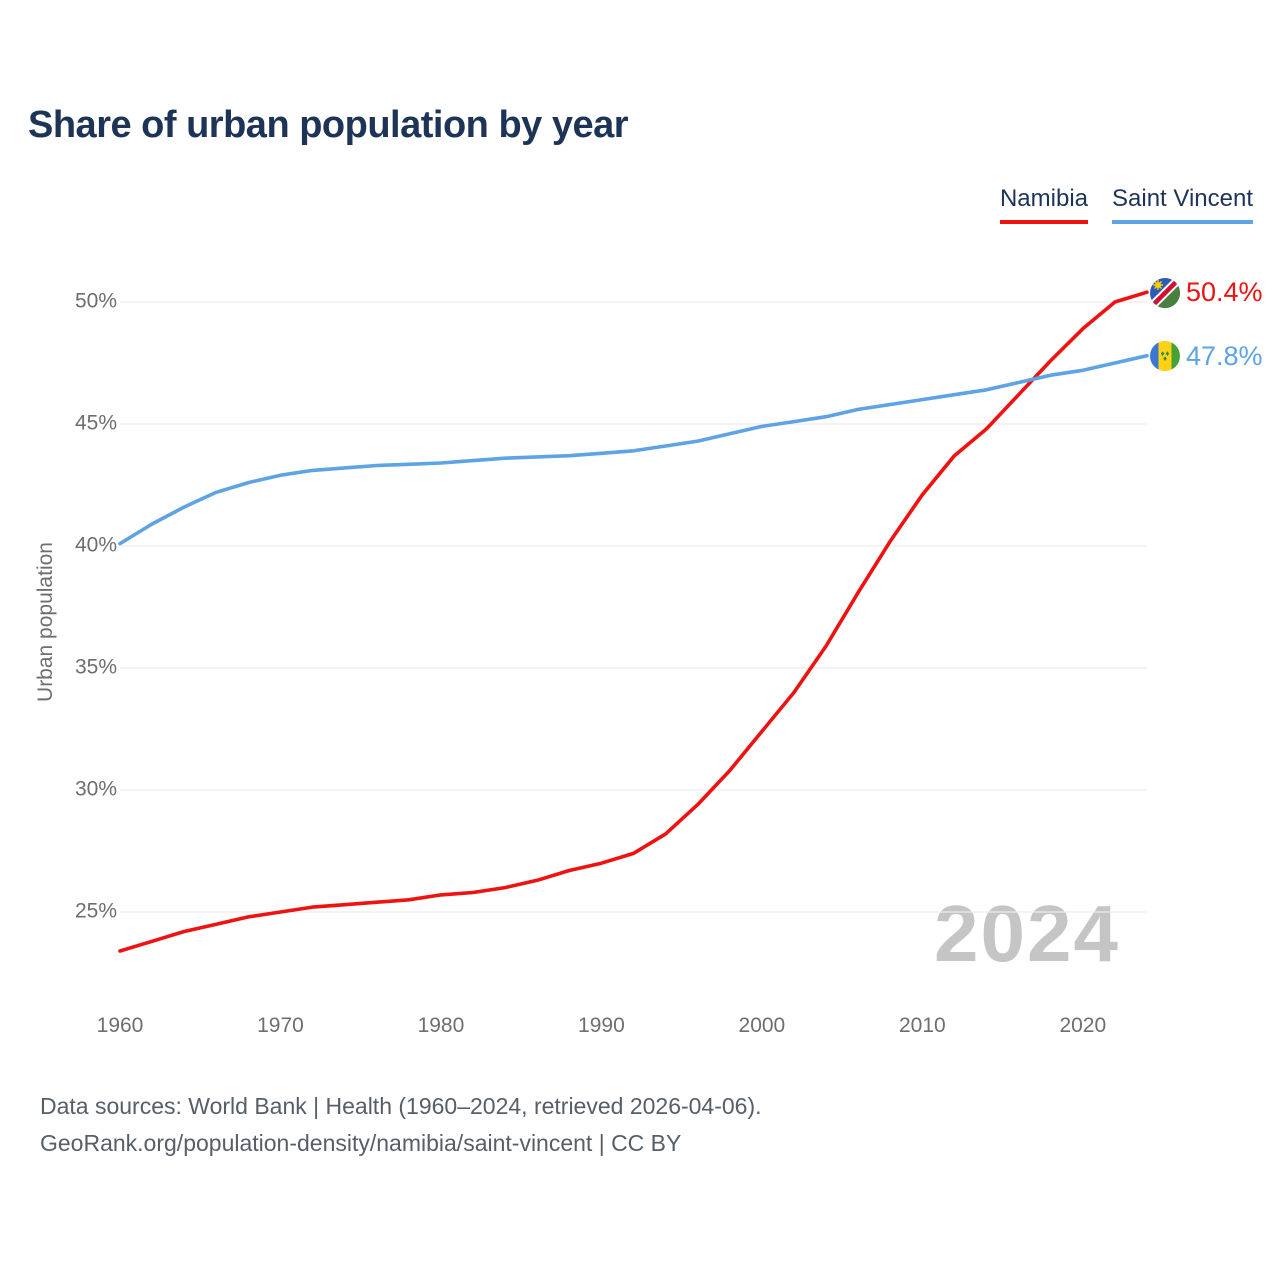  Describe the element at coordinates (95, 789) in the screenshot. I see `y-tick-label: 30%` at that location.